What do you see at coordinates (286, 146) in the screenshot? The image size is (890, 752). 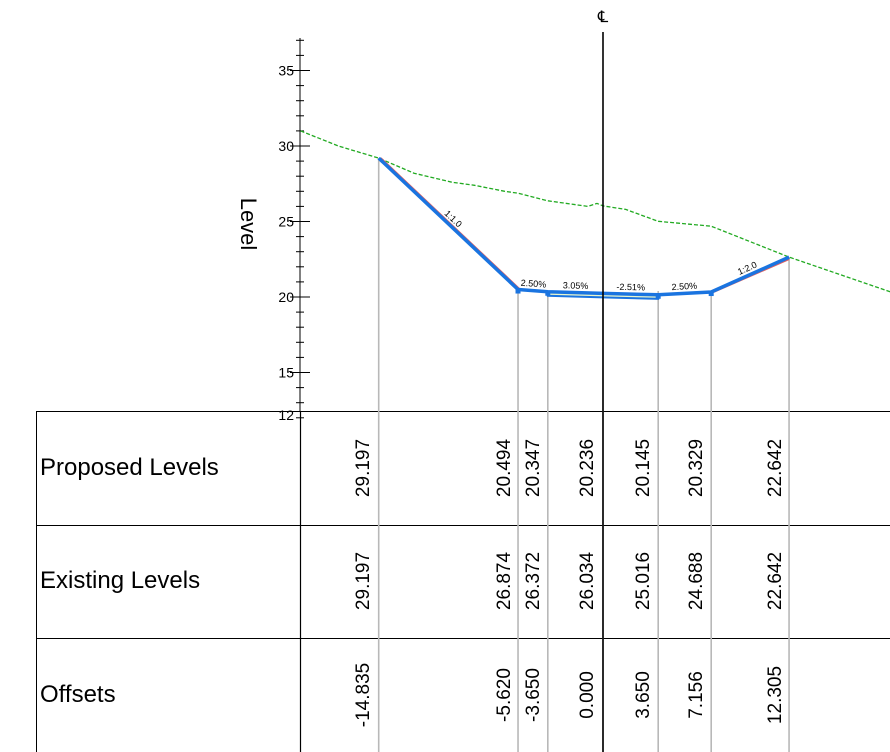 I see `axis-tick-label: 30` at bounding box center [286, 146].